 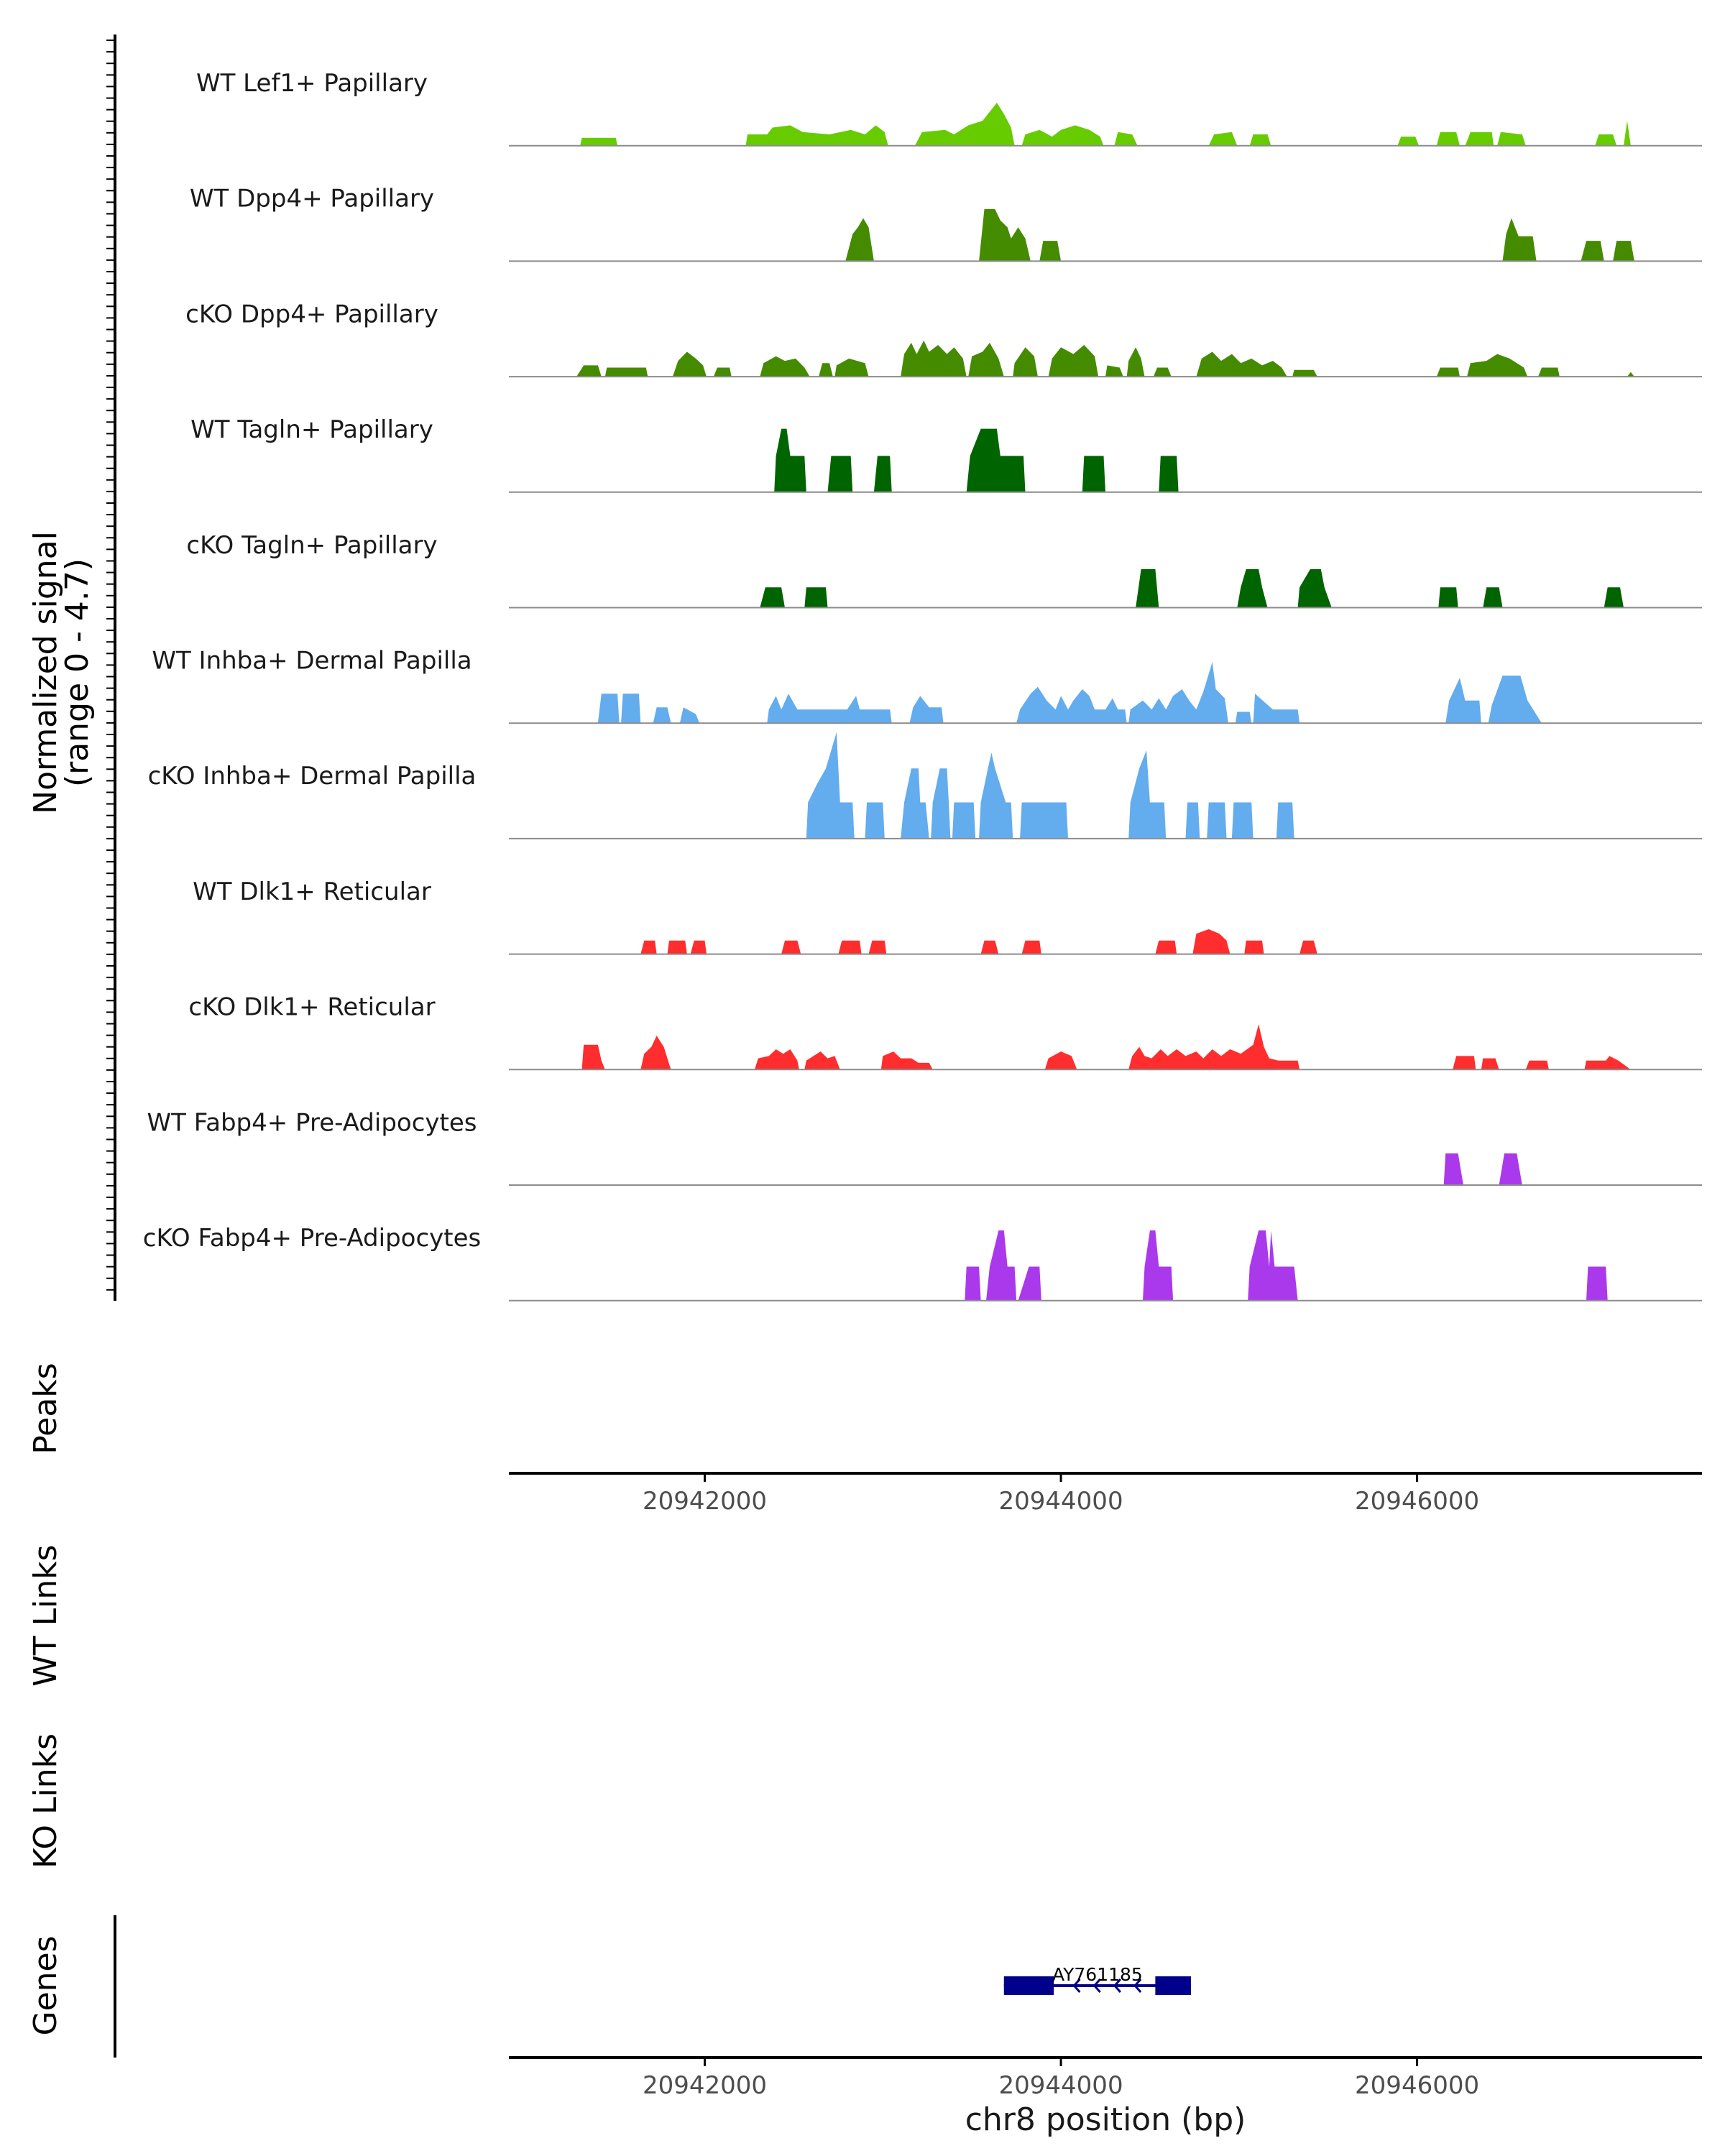 What do you see at coordinates (1417, 2085) in the screenshot?
I see `genes-x-tick-label: 20946000` at bounding box center [1417, 2085].